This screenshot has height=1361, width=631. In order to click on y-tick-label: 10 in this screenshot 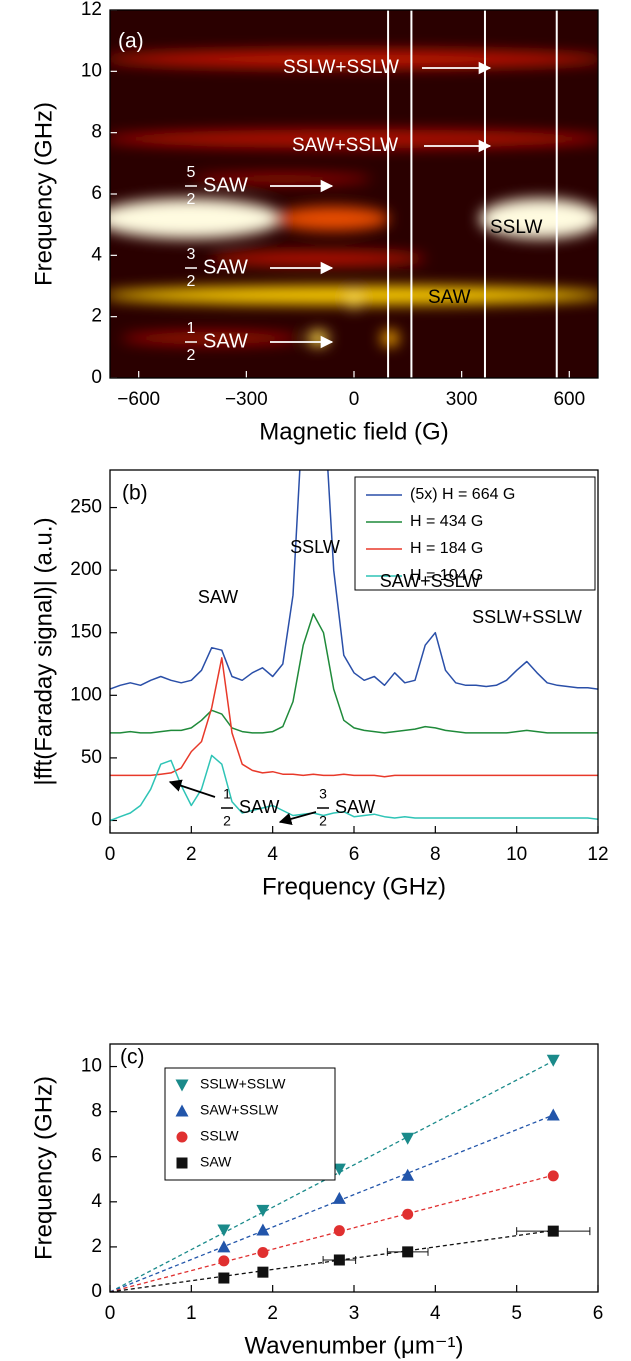, I will do `click(91, 1066)`.